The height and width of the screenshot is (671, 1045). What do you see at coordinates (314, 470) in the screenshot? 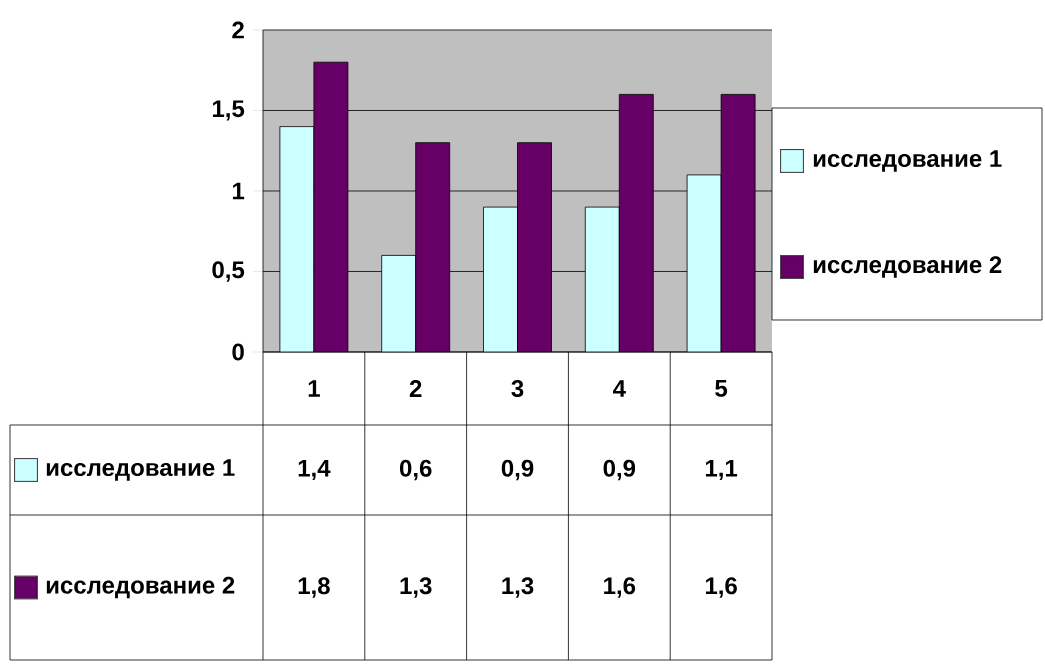
I see `data-label: 1,4` at bounding box center [314, 470].